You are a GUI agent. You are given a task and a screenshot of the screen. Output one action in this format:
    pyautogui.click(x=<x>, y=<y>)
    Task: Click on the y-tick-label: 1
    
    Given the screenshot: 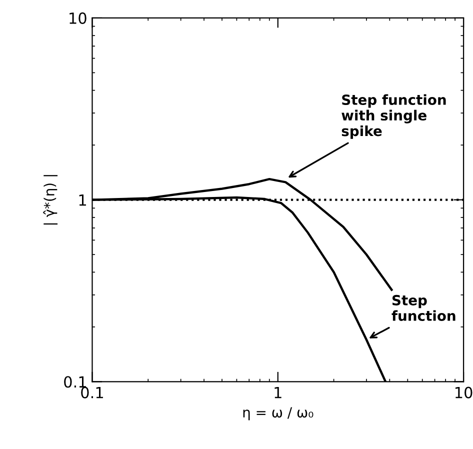 What is the action you would take?
    pyautogui.click(x=82, y=200)
    